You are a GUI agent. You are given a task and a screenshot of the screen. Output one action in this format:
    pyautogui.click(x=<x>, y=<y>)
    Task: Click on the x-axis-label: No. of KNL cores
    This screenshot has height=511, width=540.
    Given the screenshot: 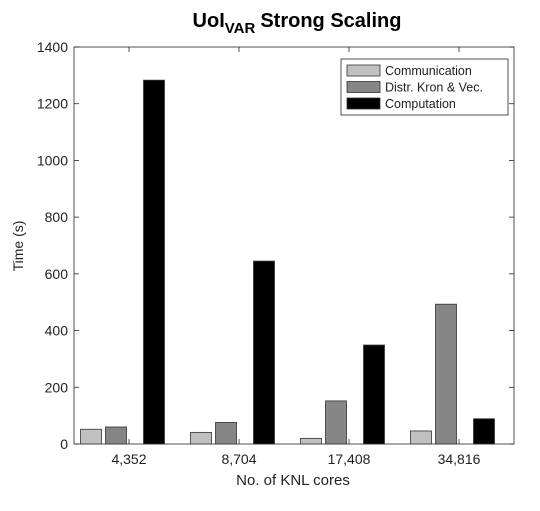 What is the action you would take?
    pyautogui.click(x=293, y=480)
    